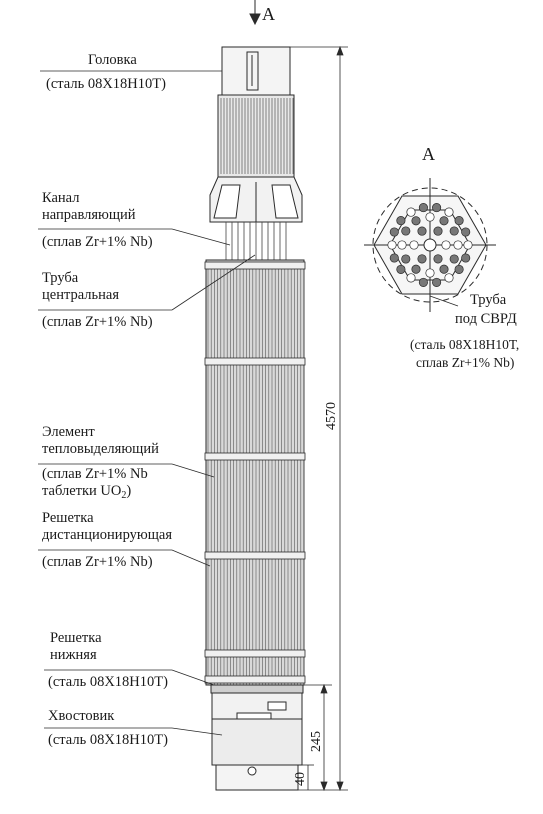 The height and width of the screenshot is (814, 543). Describe the element at coordinates (257, 702) in the screenshot. I see `bottom-grid-part` at that location.